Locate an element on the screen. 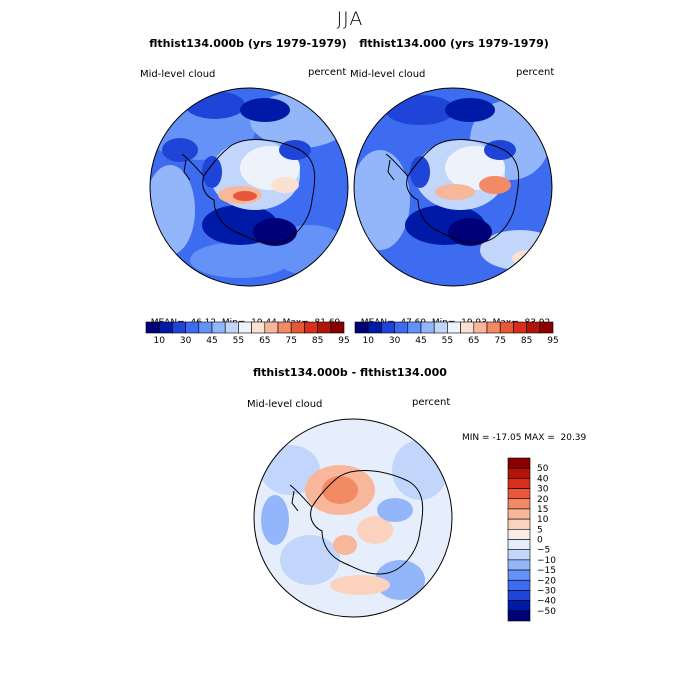 The image size is (700, 700). colorbar-2-tick-label: 30 is located at coordinates (395, 341).